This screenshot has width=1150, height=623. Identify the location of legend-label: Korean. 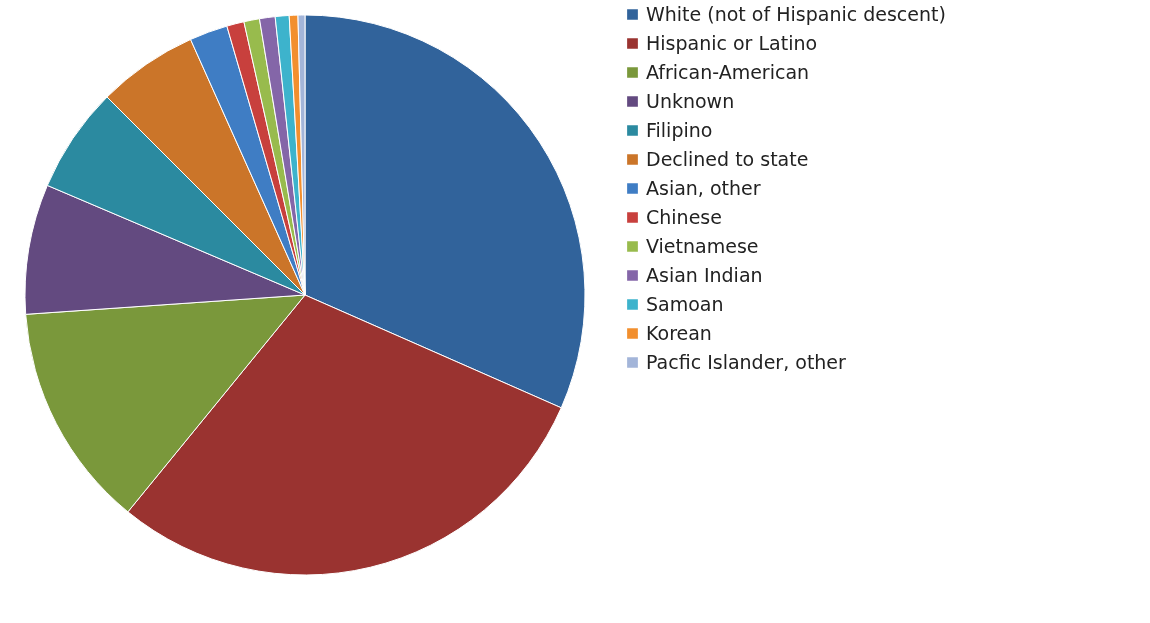
(679, 332).